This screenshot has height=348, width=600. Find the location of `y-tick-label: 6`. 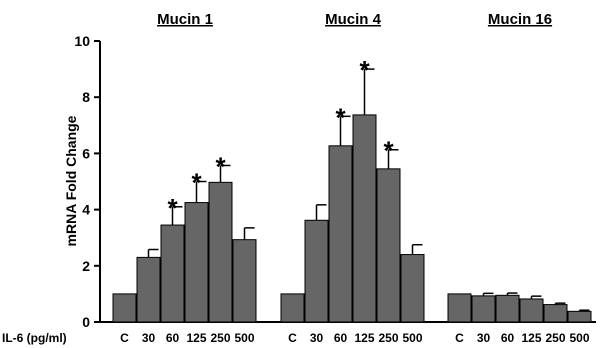

y-tick-label: 6 is located at coordinates (86, 153).